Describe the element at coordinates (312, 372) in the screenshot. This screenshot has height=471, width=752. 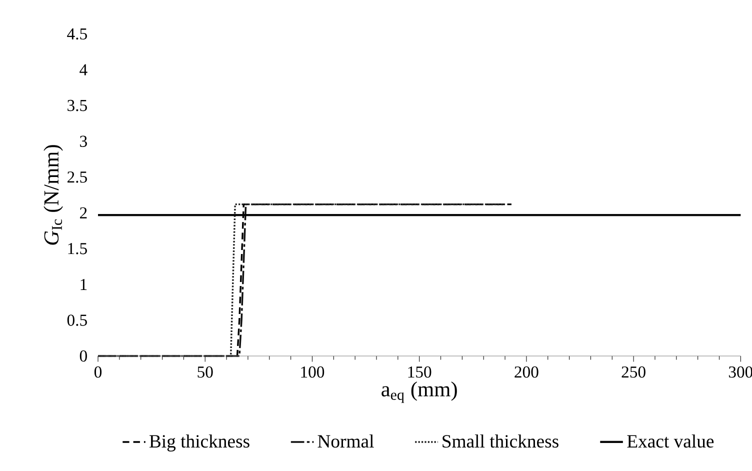
I see `x-tick-label: 100` at that location.